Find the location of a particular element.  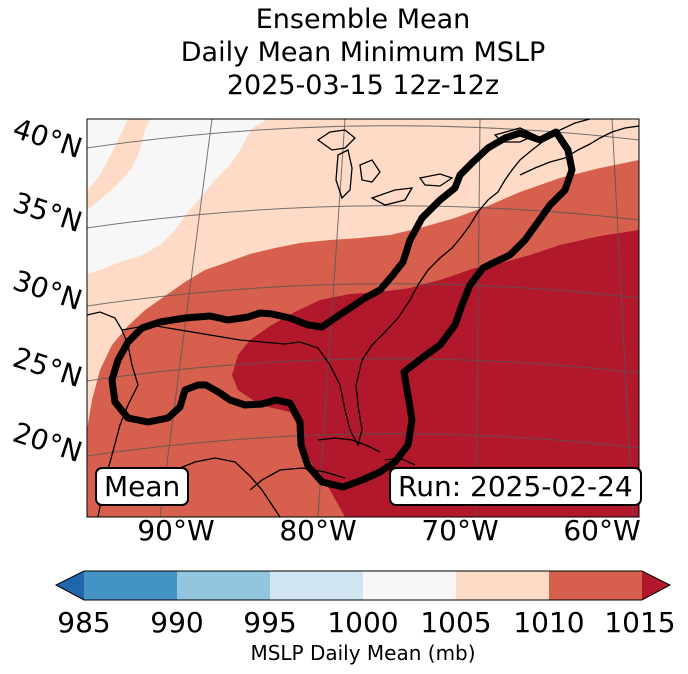

colorbar-tick-990: 990 is located at coordinates (177, 622).